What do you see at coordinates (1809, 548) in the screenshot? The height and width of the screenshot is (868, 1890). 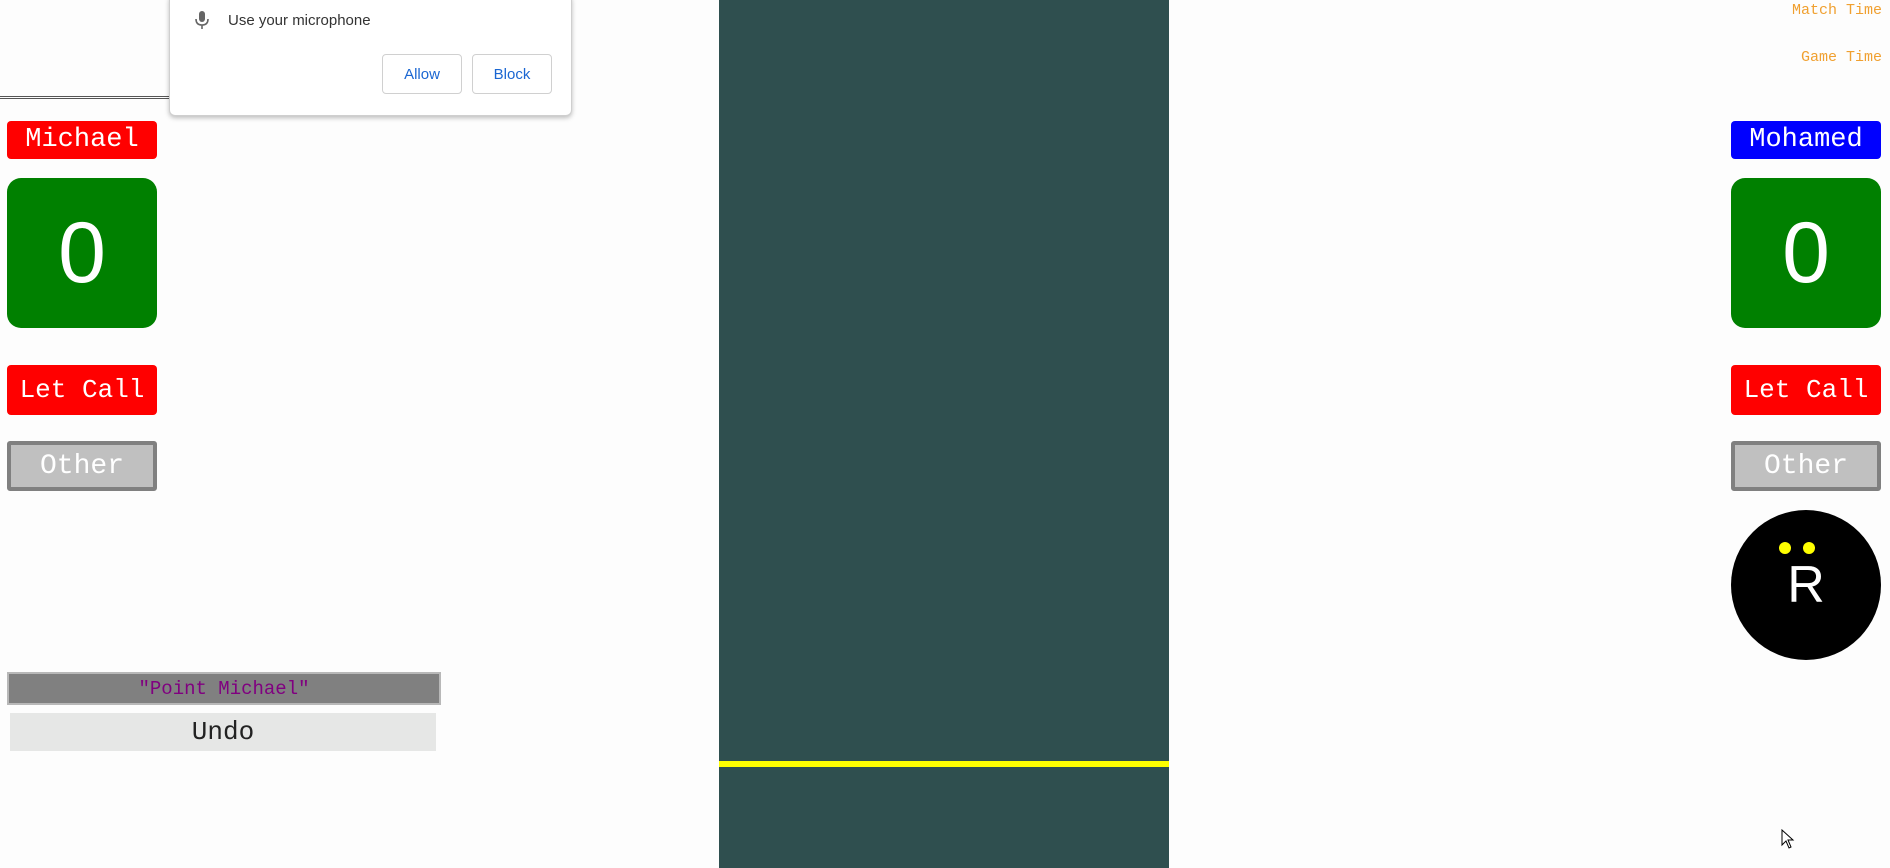 I see `referee-right-eye-icon` at bounding box center [1809, 548].